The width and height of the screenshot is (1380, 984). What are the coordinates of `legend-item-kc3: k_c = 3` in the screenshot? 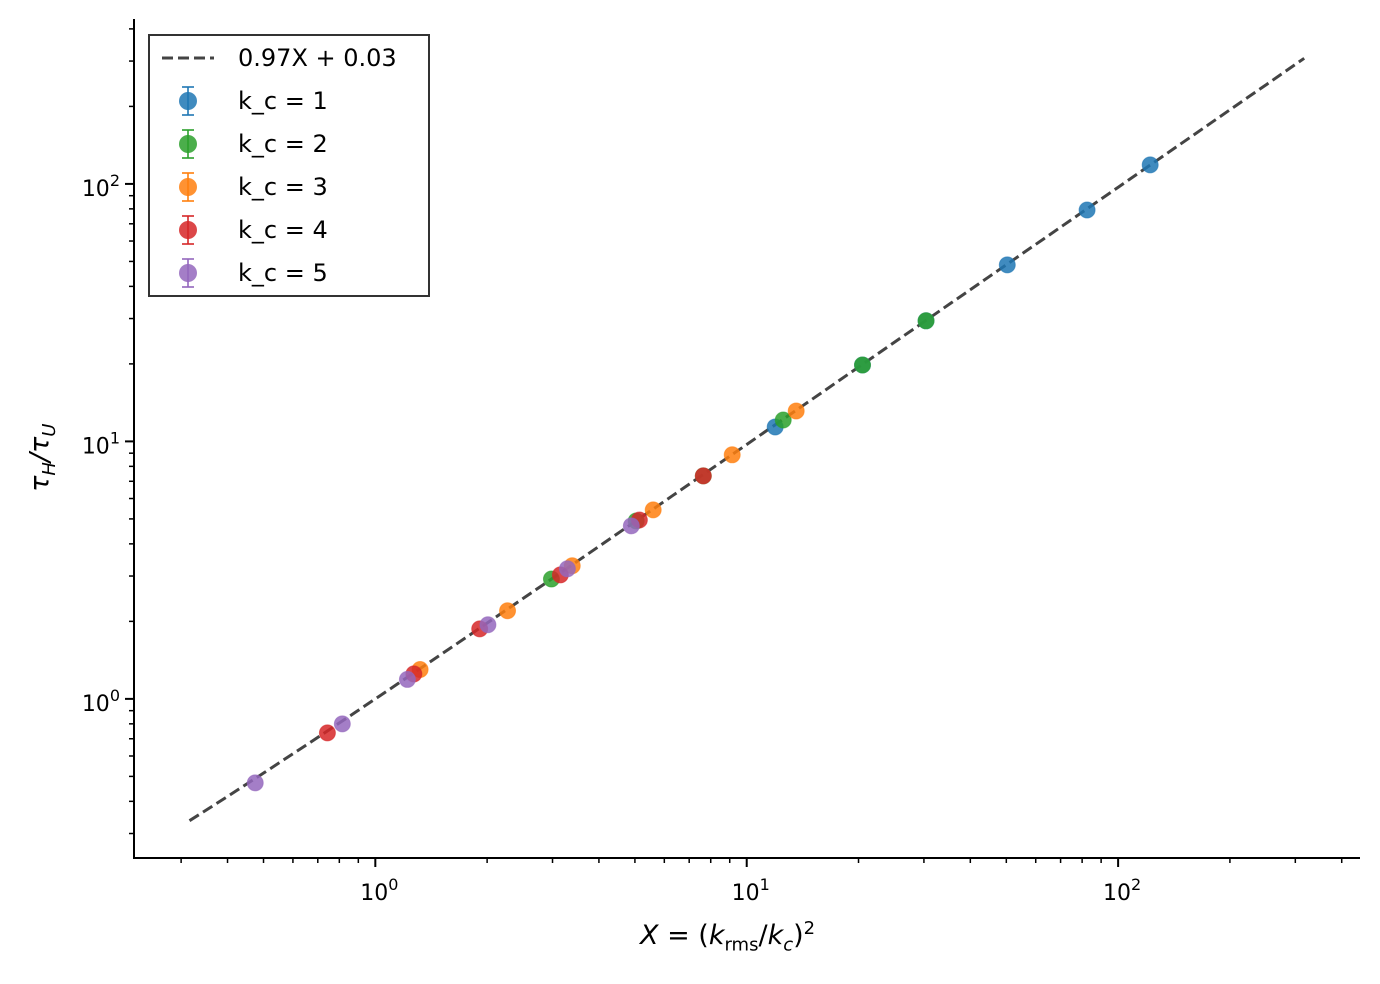 It's located at (289, 187).